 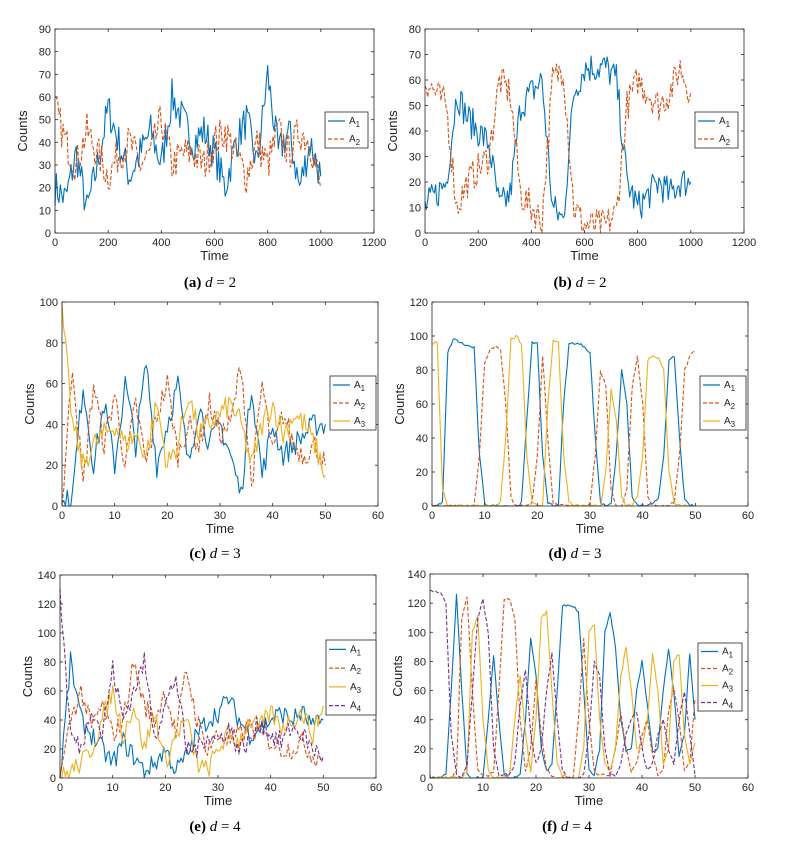 What do you see at coordinates (45, 166) in the screenshot?
I see `y-tick-label: 30` at bounding box center [45, 166].